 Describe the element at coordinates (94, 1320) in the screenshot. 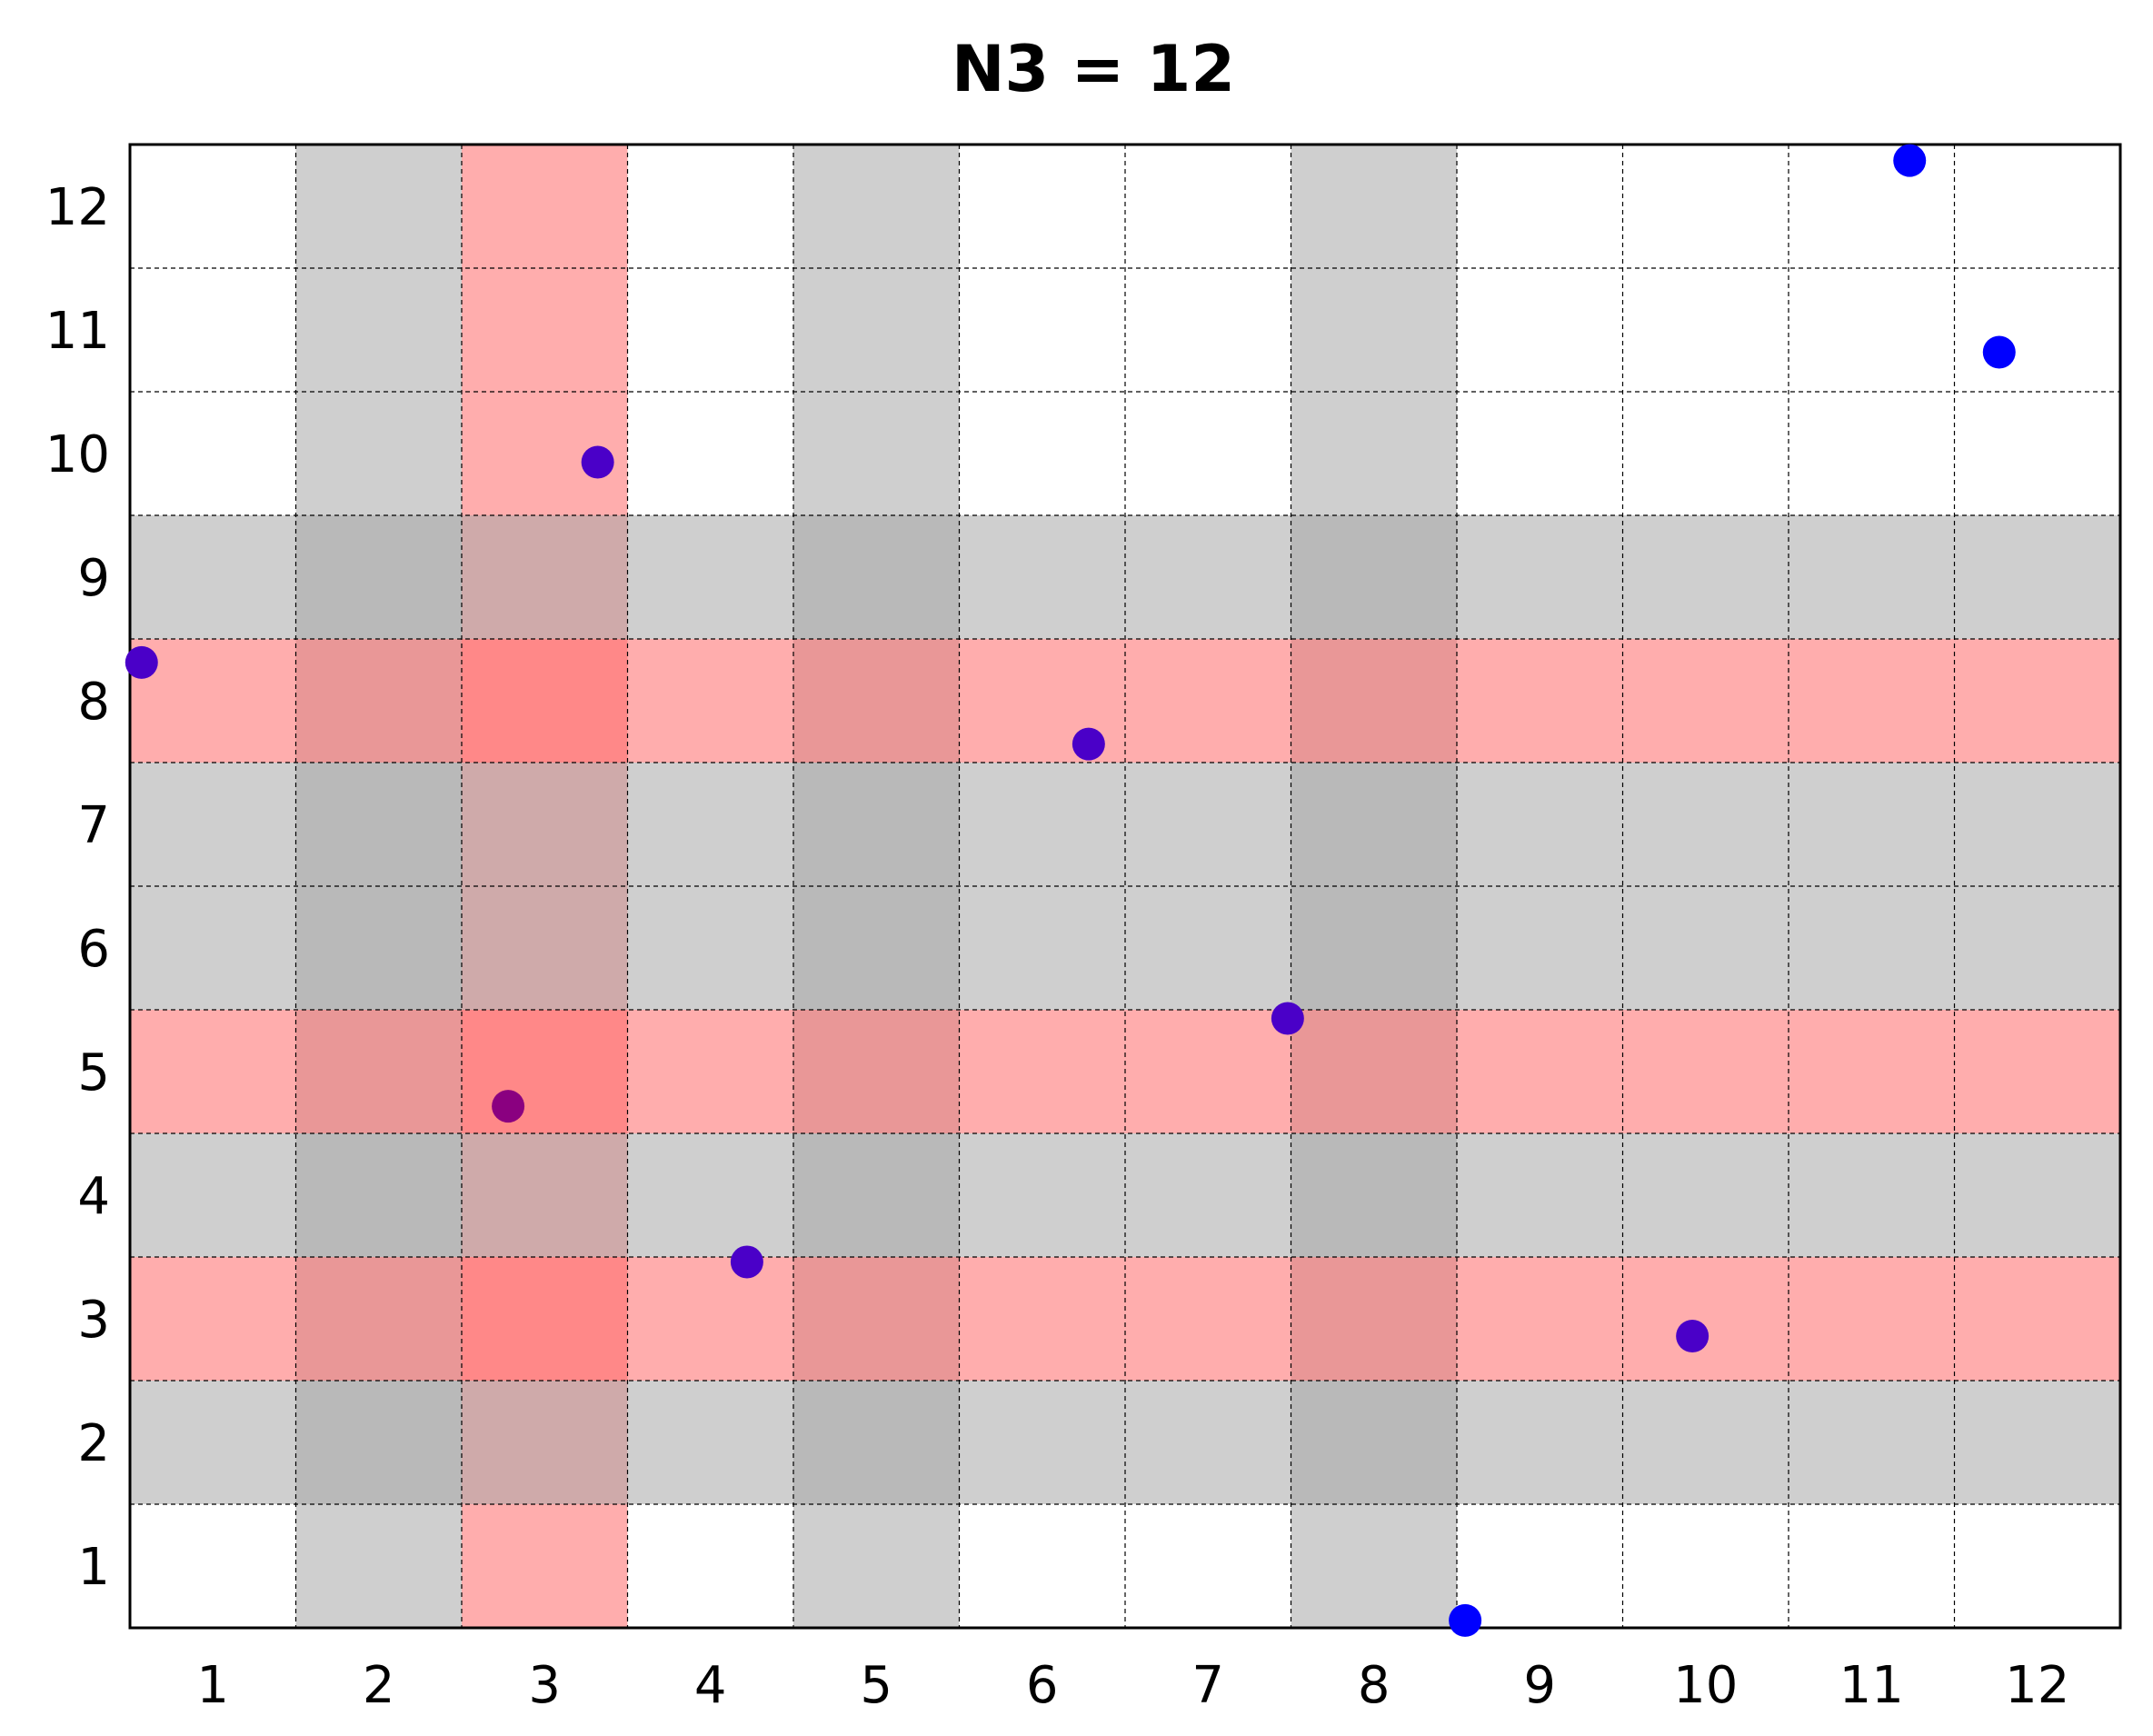

I see `y-tick-label: 3` at that location.